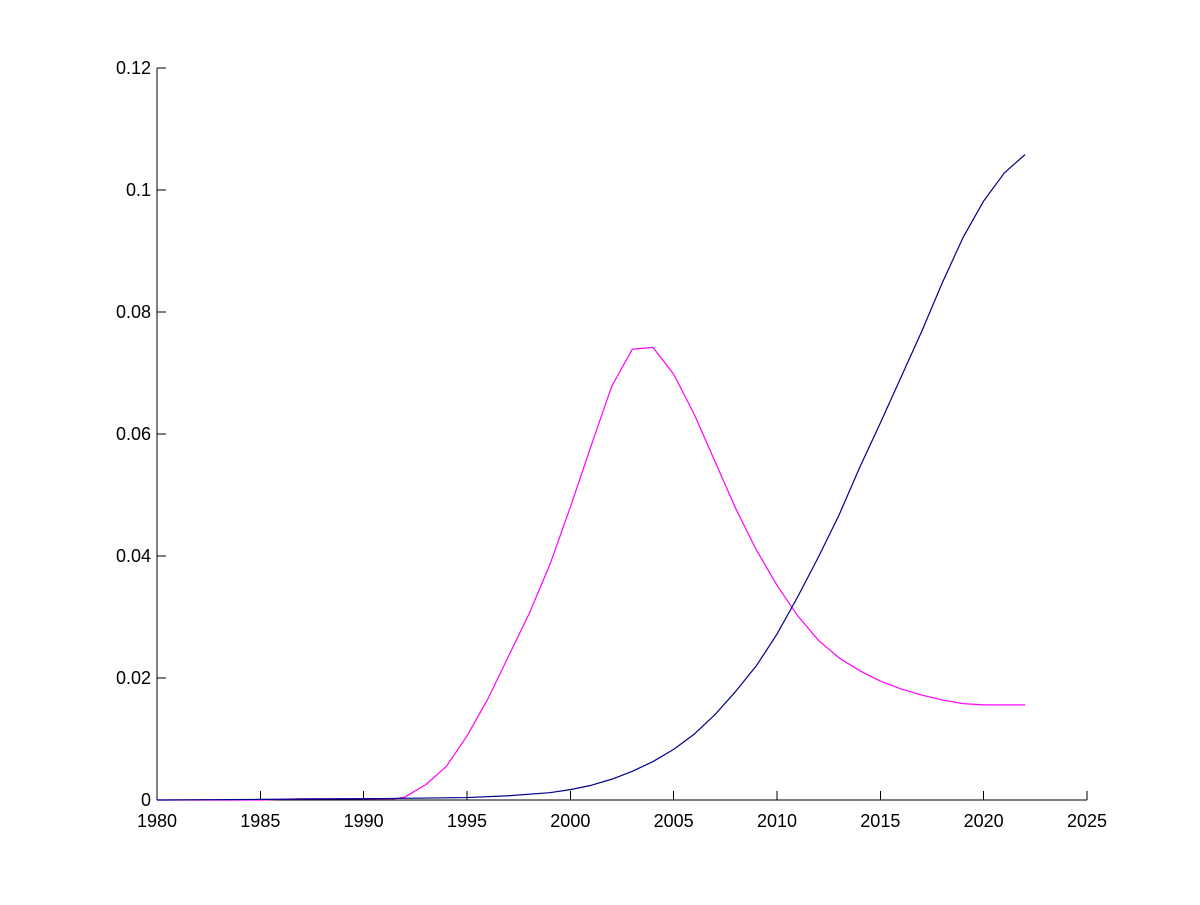  Describe the element at coordinates (133, 556) in the screenshot. I see `y-tick-label: 0.04` at that location.